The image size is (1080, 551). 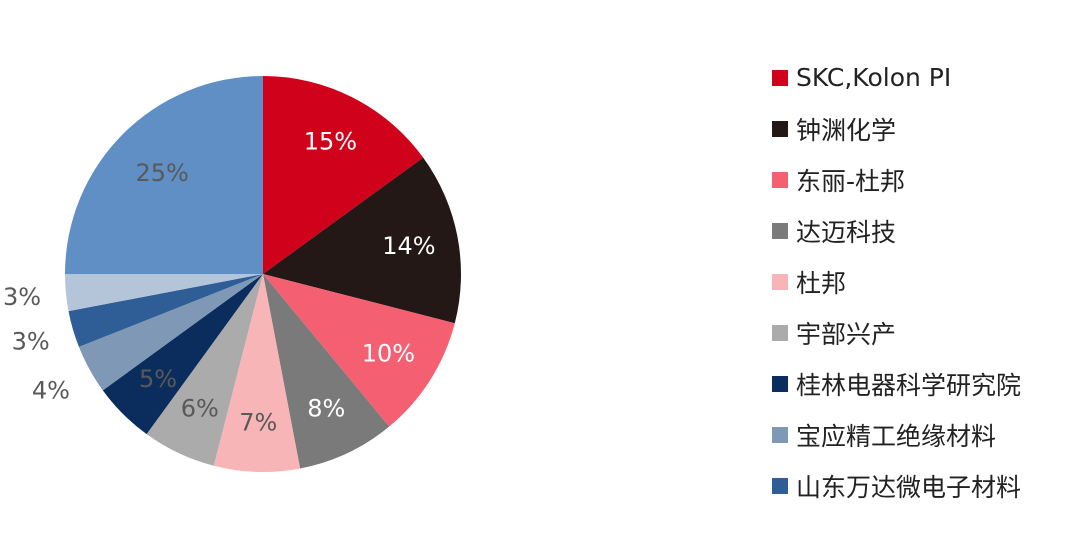 What do you see at coordinates (330, 142) in the screenshot?
I see `pie-data-label: 15%` at bounding box center [330, 142].